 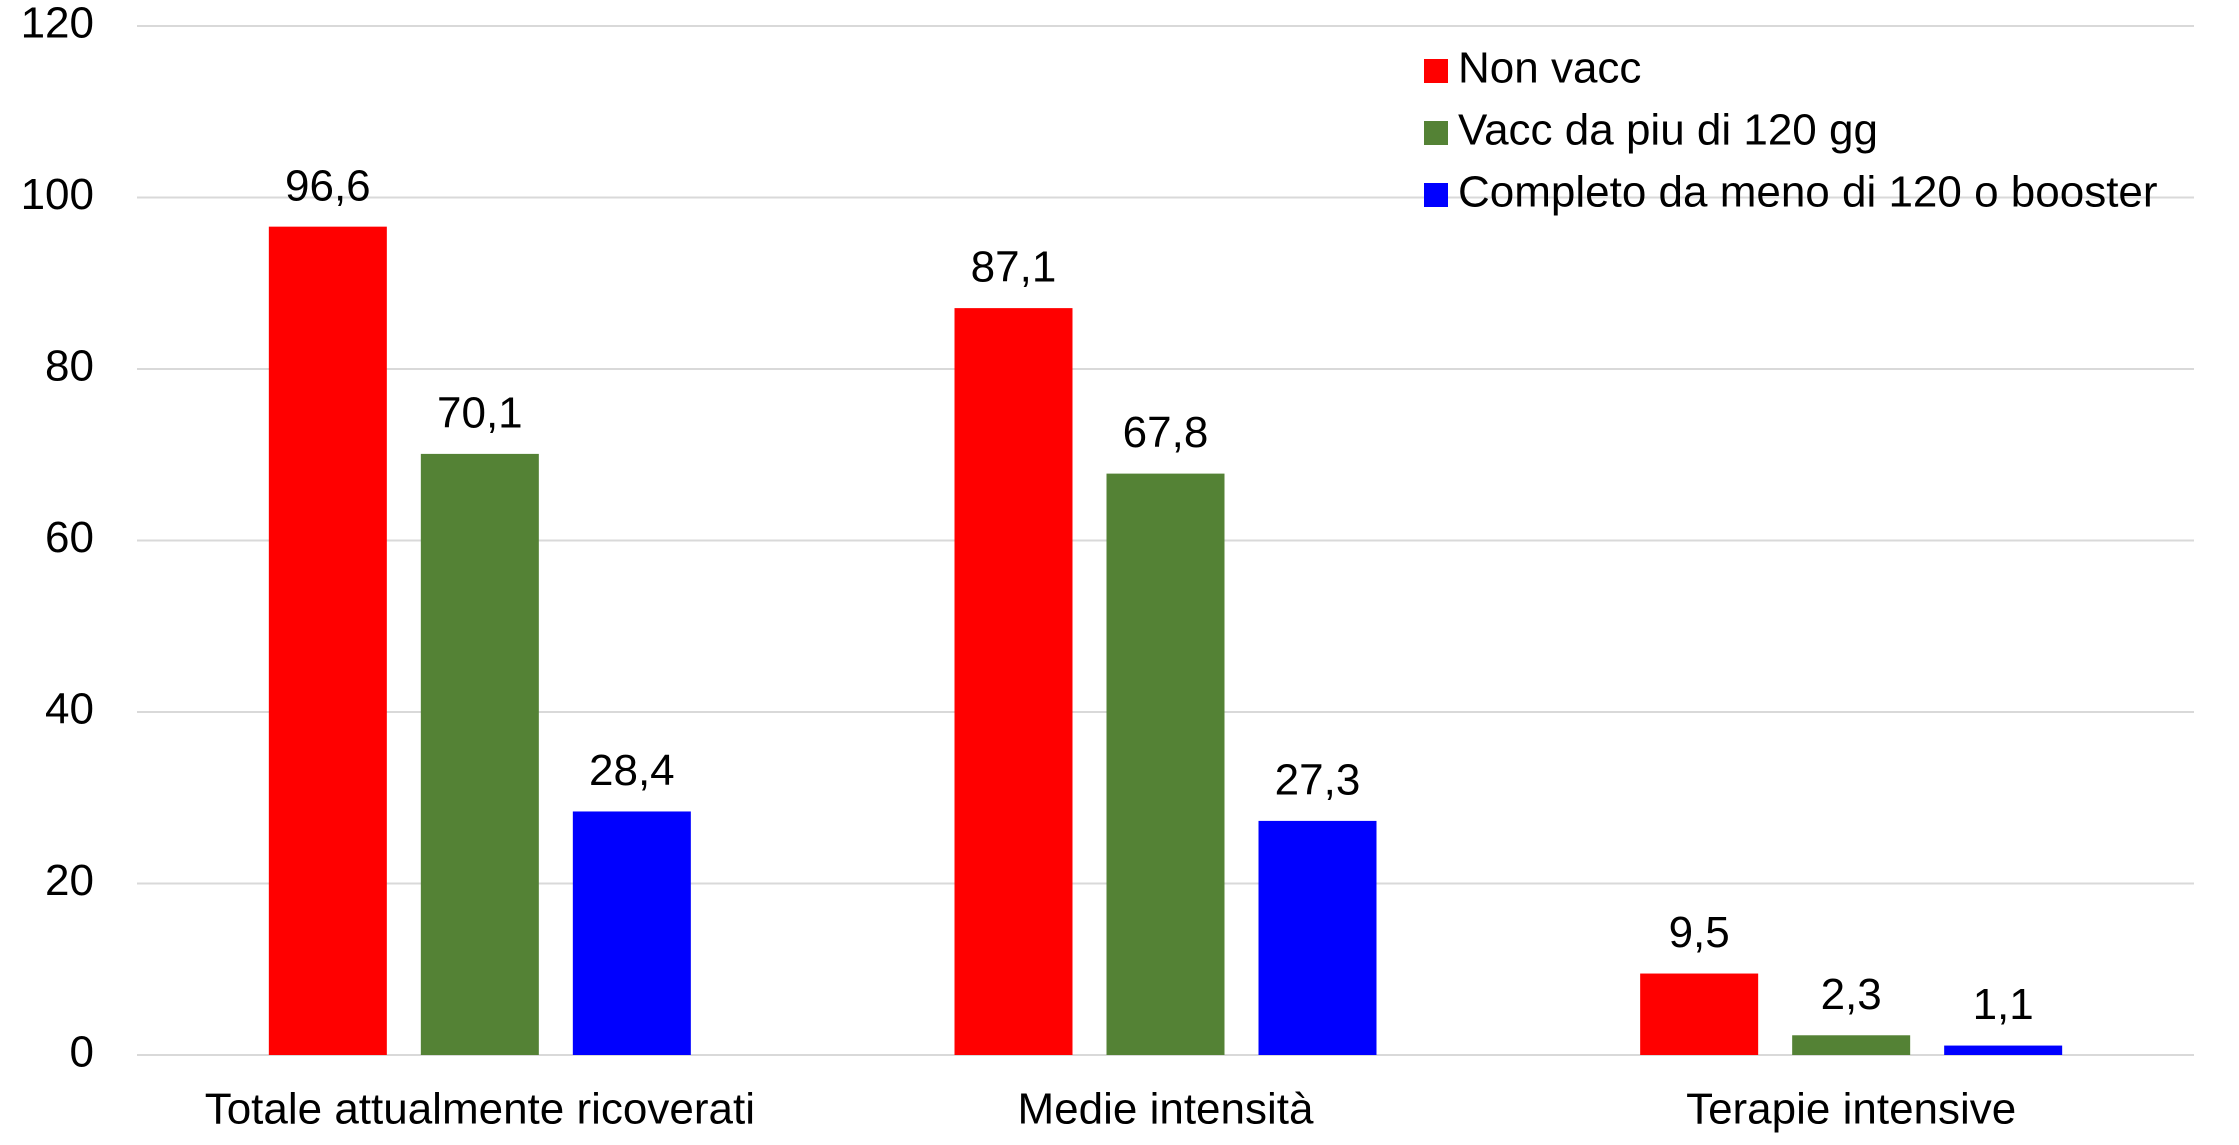 What do you see at coordinates (82, 1052) in the screenshot?
I see `y-tick-label: 0` at bounding box center [82, 1052].